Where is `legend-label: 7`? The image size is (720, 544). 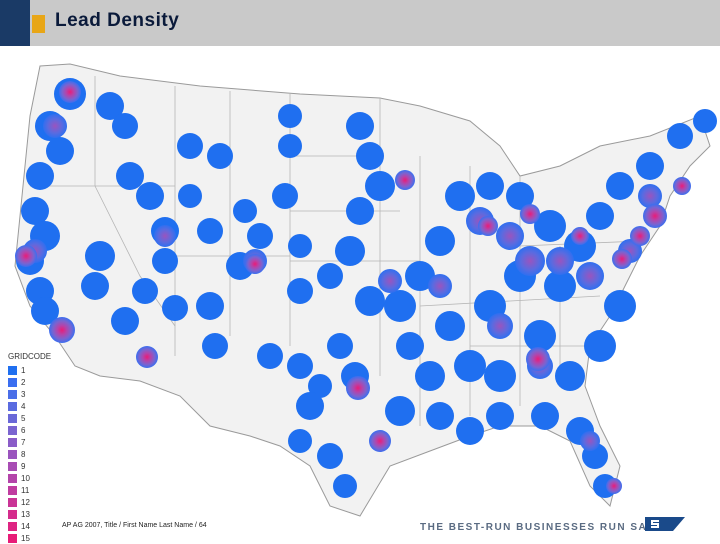 legend-label: 7 is located at coordinates (23, 442).